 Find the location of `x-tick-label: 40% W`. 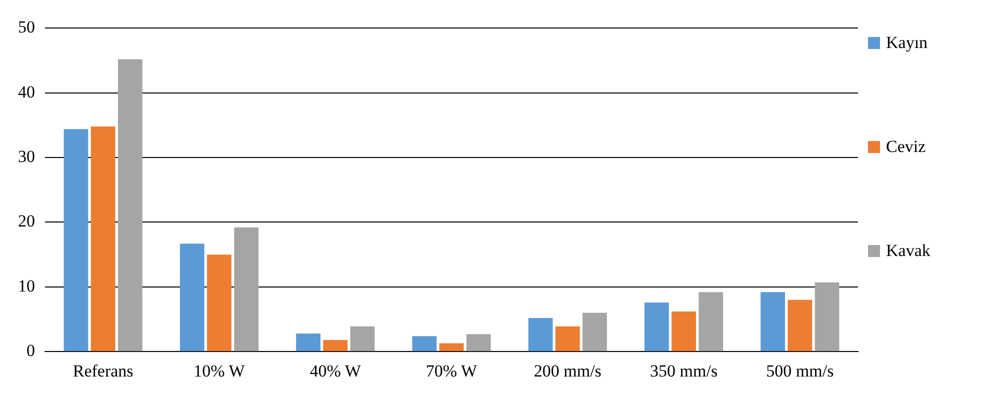

x-tick-label: 40% W is located at coordinates (336, 370).